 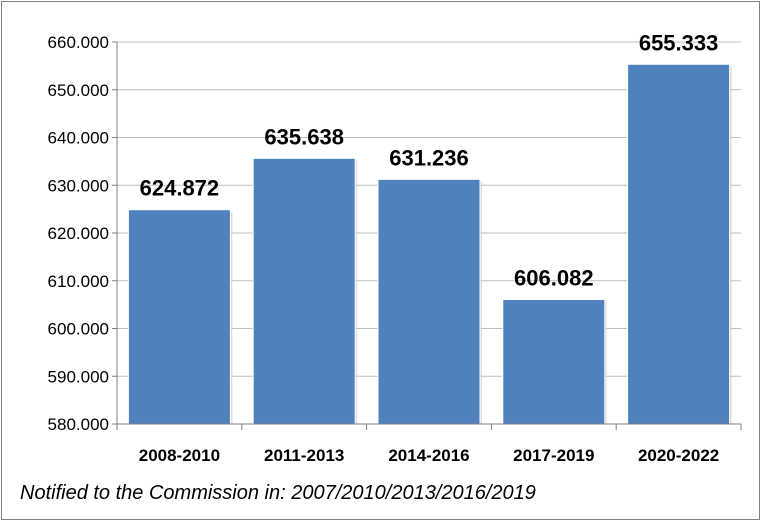 I want to click on y-tick-label: 640.000, so click(x=78, y=138).